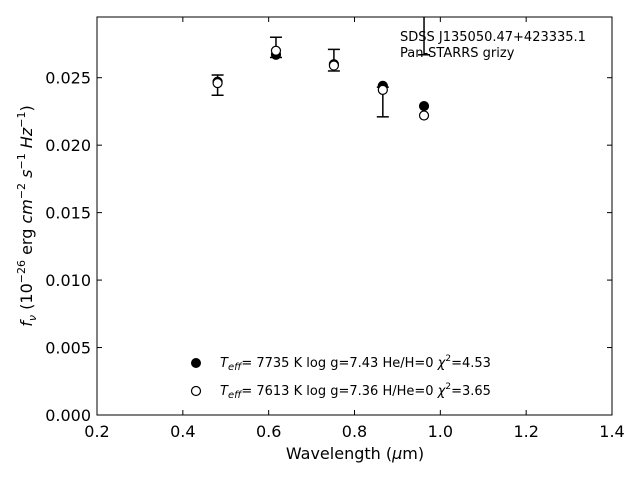 Image resolution: width=640 pixels, height=480 pixels. Describe the element at coordinates (440, 431) in the screenshot. I see `x-tick-label: 1.0` at that location.